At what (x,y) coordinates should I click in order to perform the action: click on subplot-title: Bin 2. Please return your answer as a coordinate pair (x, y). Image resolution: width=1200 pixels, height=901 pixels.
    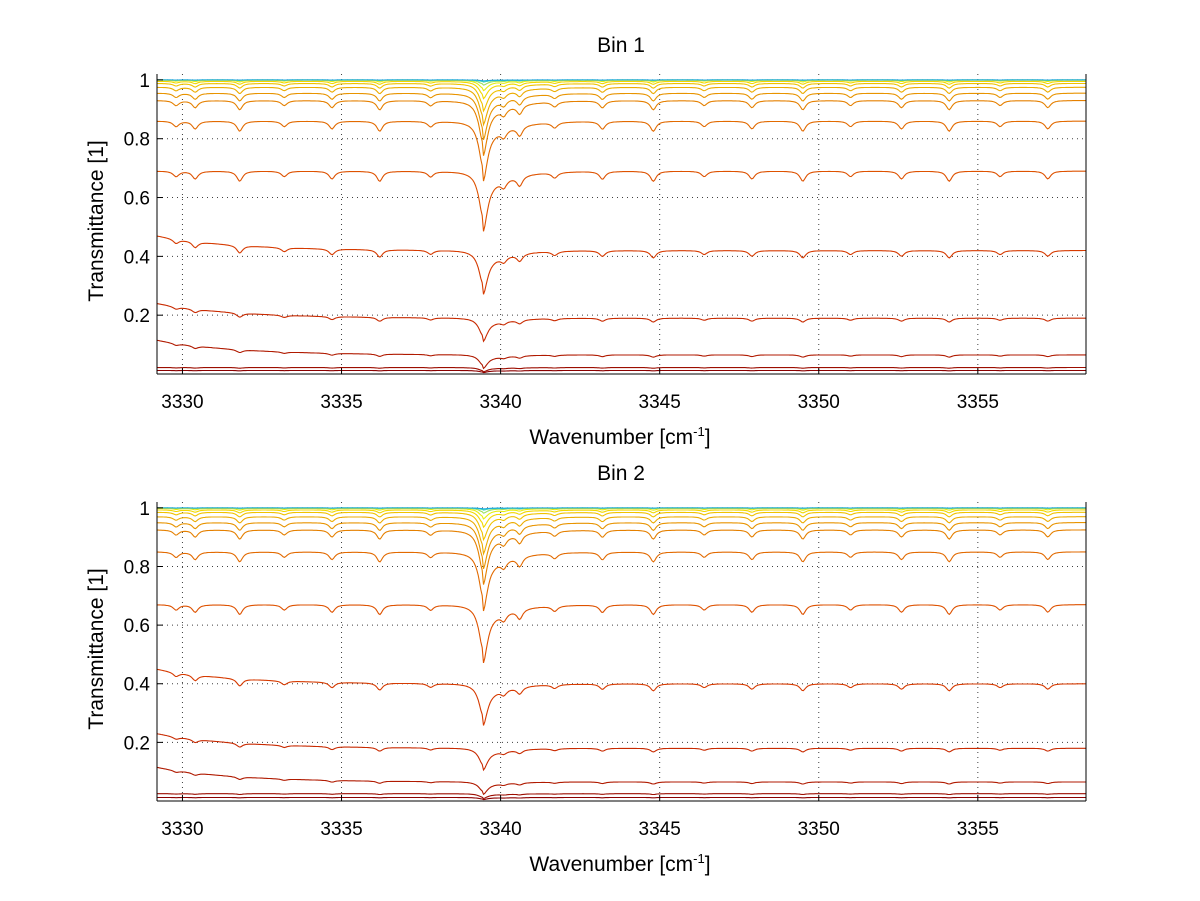
    Looking at the image, I should click on (621, 473).